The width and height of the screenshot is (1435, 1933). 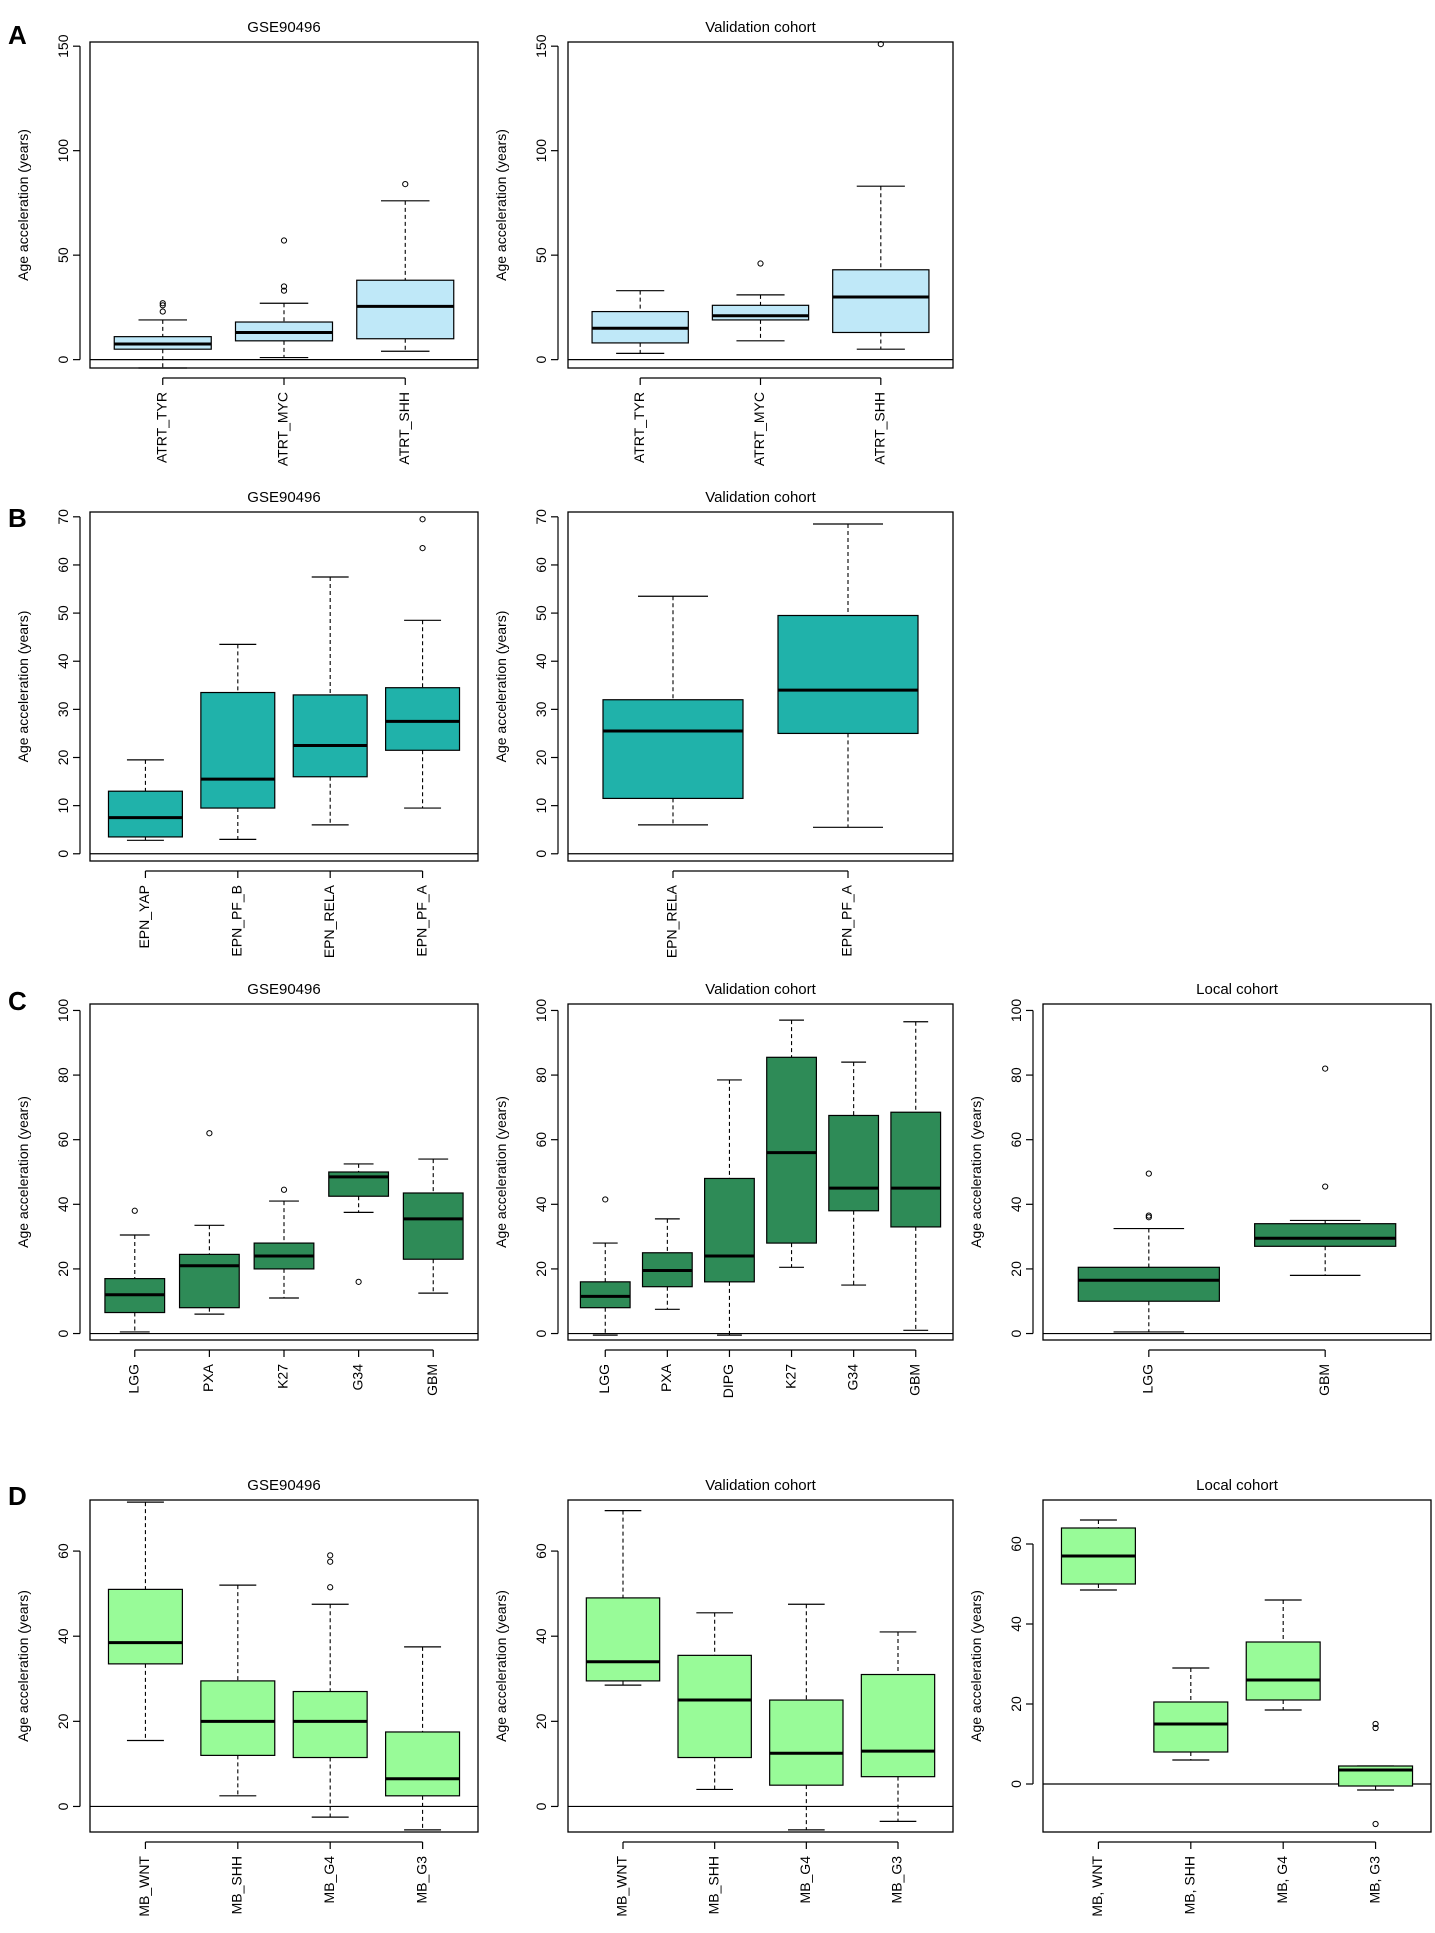 What do you see at coordinates (17, 518) in the screenshot?
I see `panel-letter-b: B` at bounding box center [17, 518].